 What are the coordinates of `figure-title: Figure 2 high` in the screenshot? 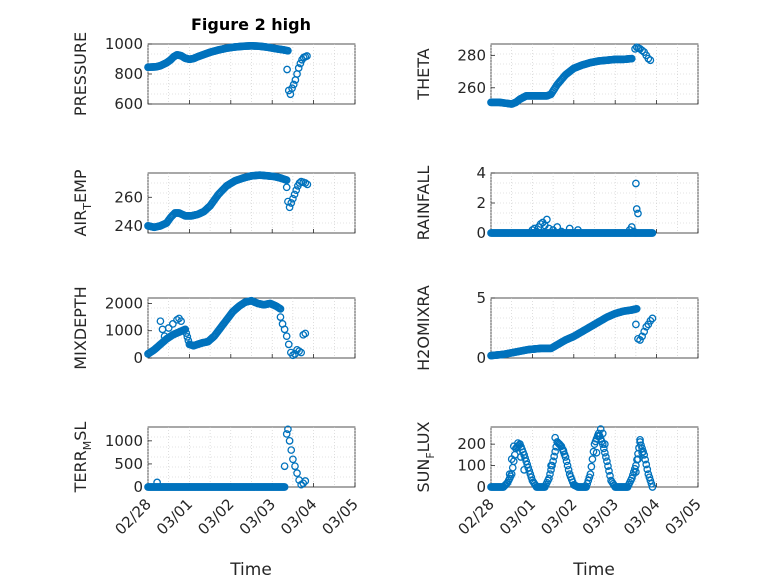 It's located at (251, 24).